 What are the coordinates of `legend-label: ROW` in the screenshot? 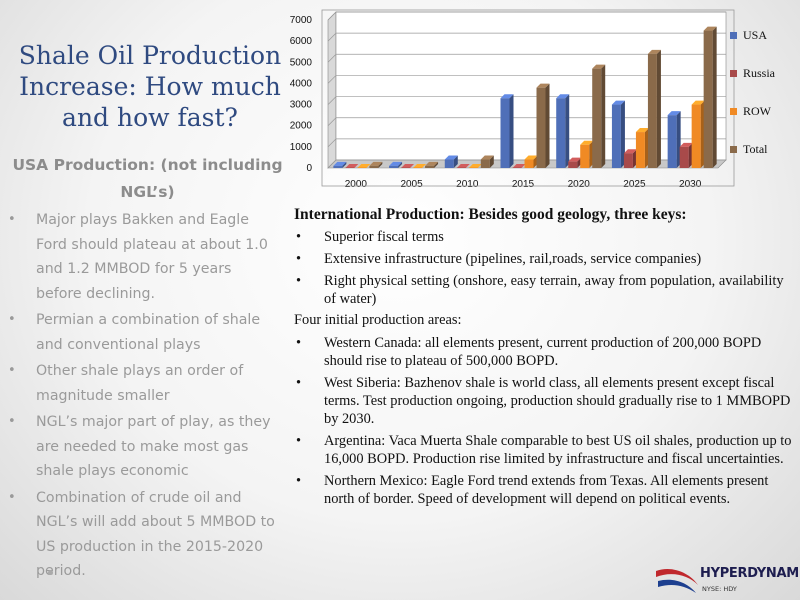 It's located at (757, 111).